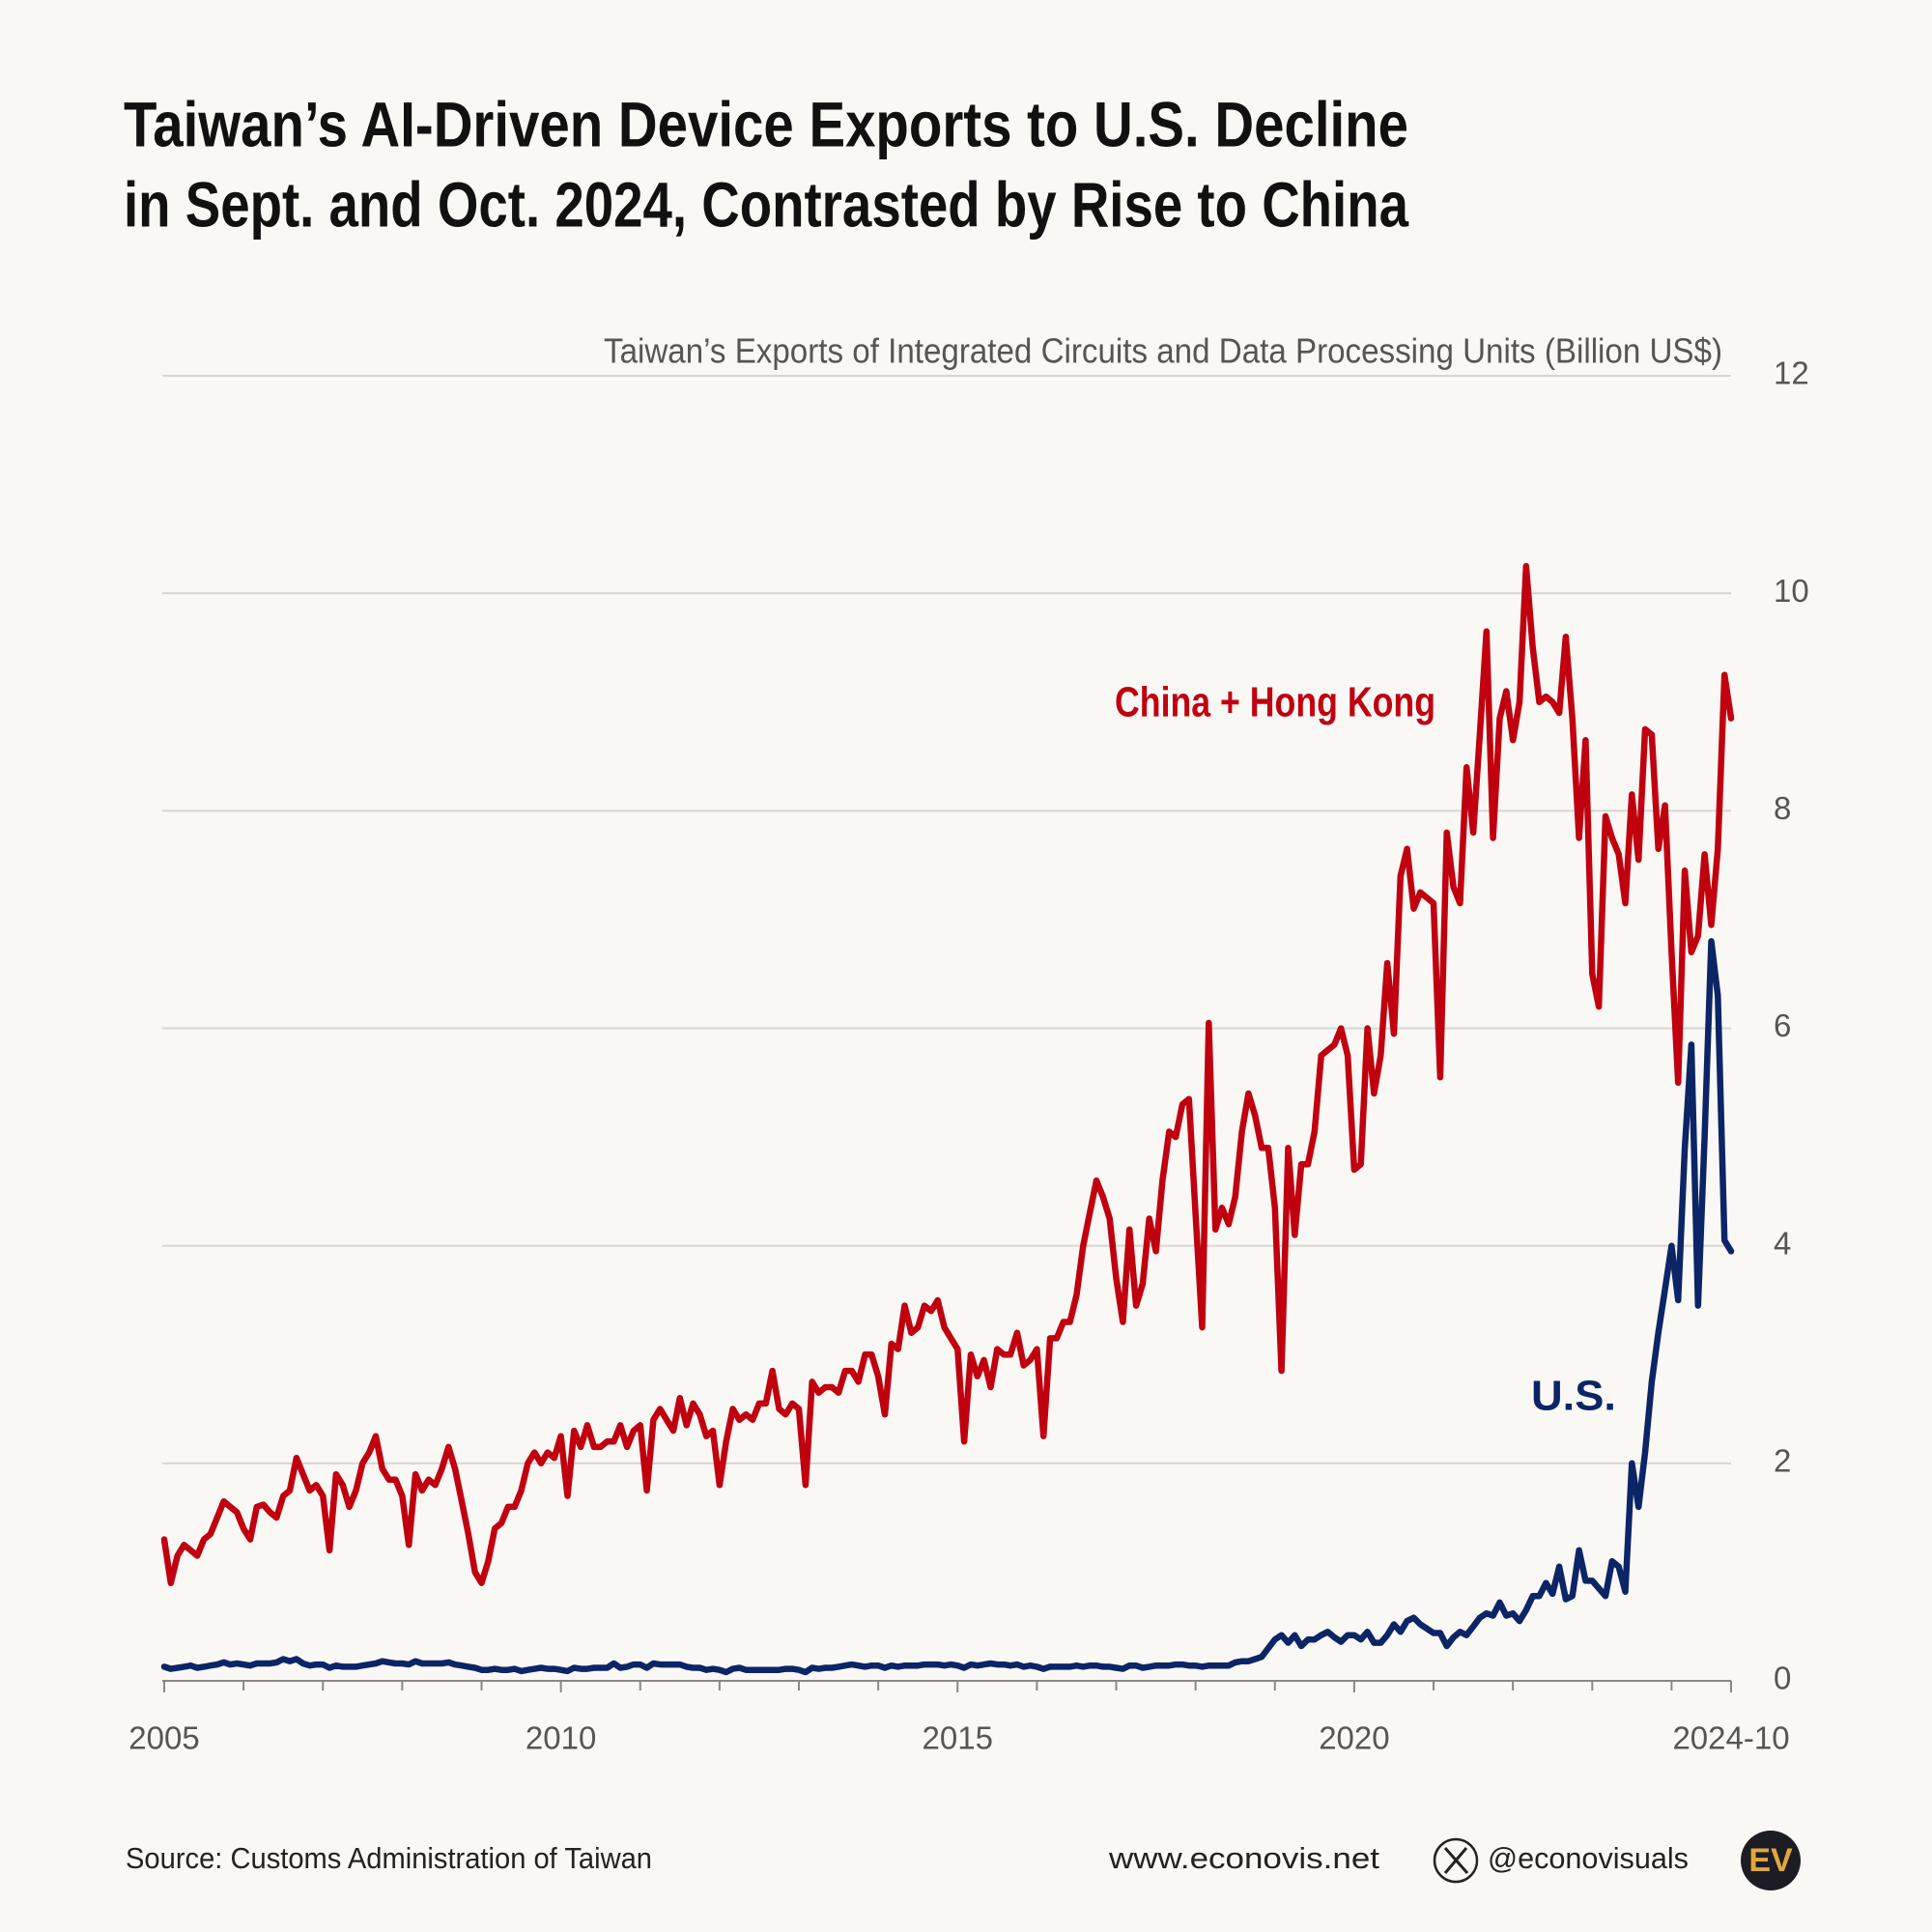 The image size is (1932, 1932). What do you see at coordinates (1782, 1243) in the screenshot?
I see `y-tick-label: 4` at bounding box center [1782, 1243].